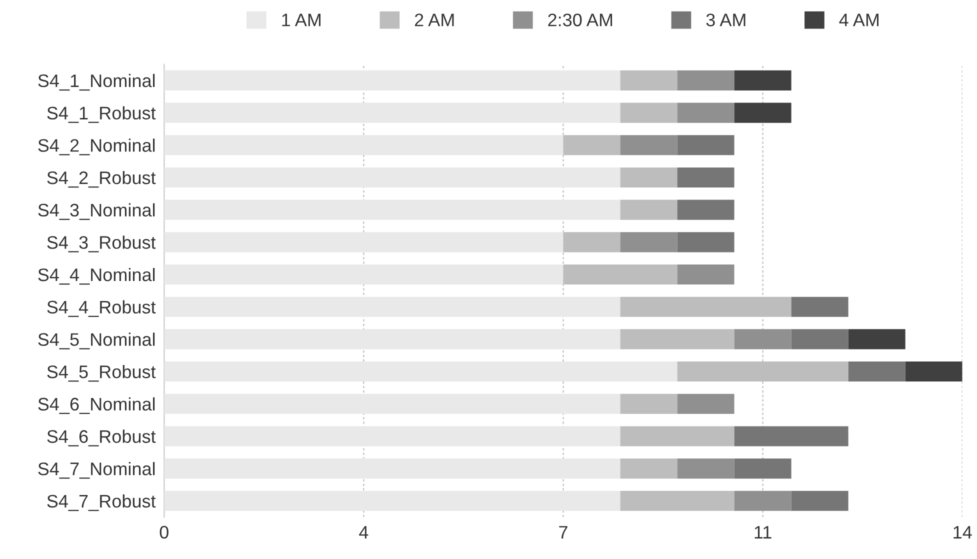 The height and width of the screenshot is (559, 977). What do you see at coordinates (434, 20) in the screenshot?
I see `legend-label: 2 AM` at bounding box center [434, 20].